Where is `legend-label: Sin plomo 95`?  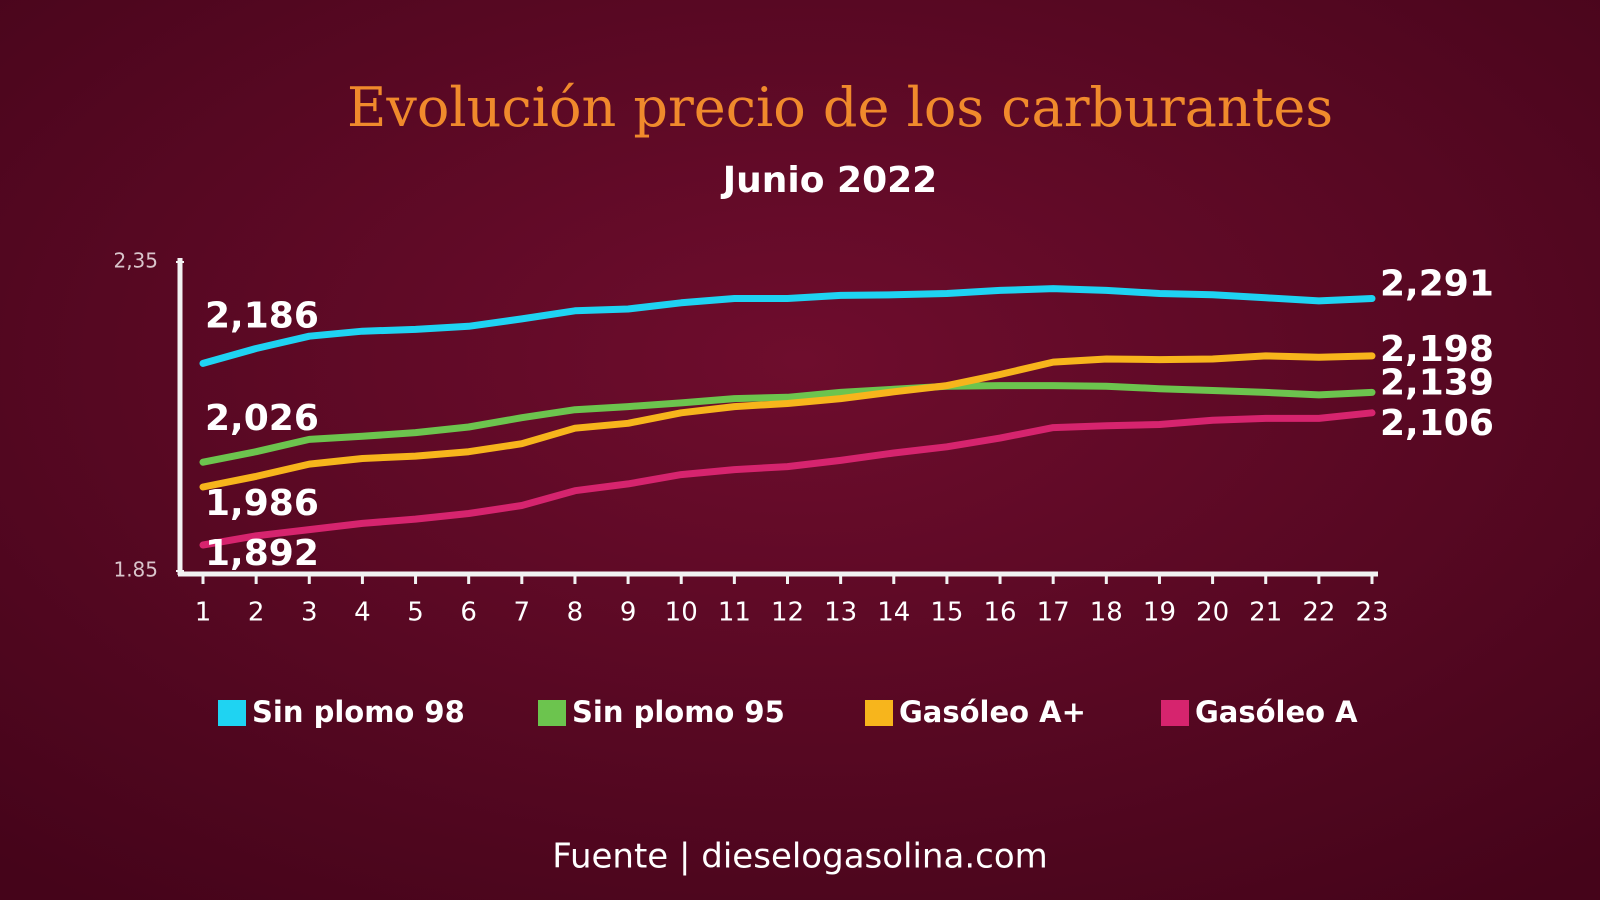 legend-label: Sin plomo 95 is located at coordinates (678, 712).